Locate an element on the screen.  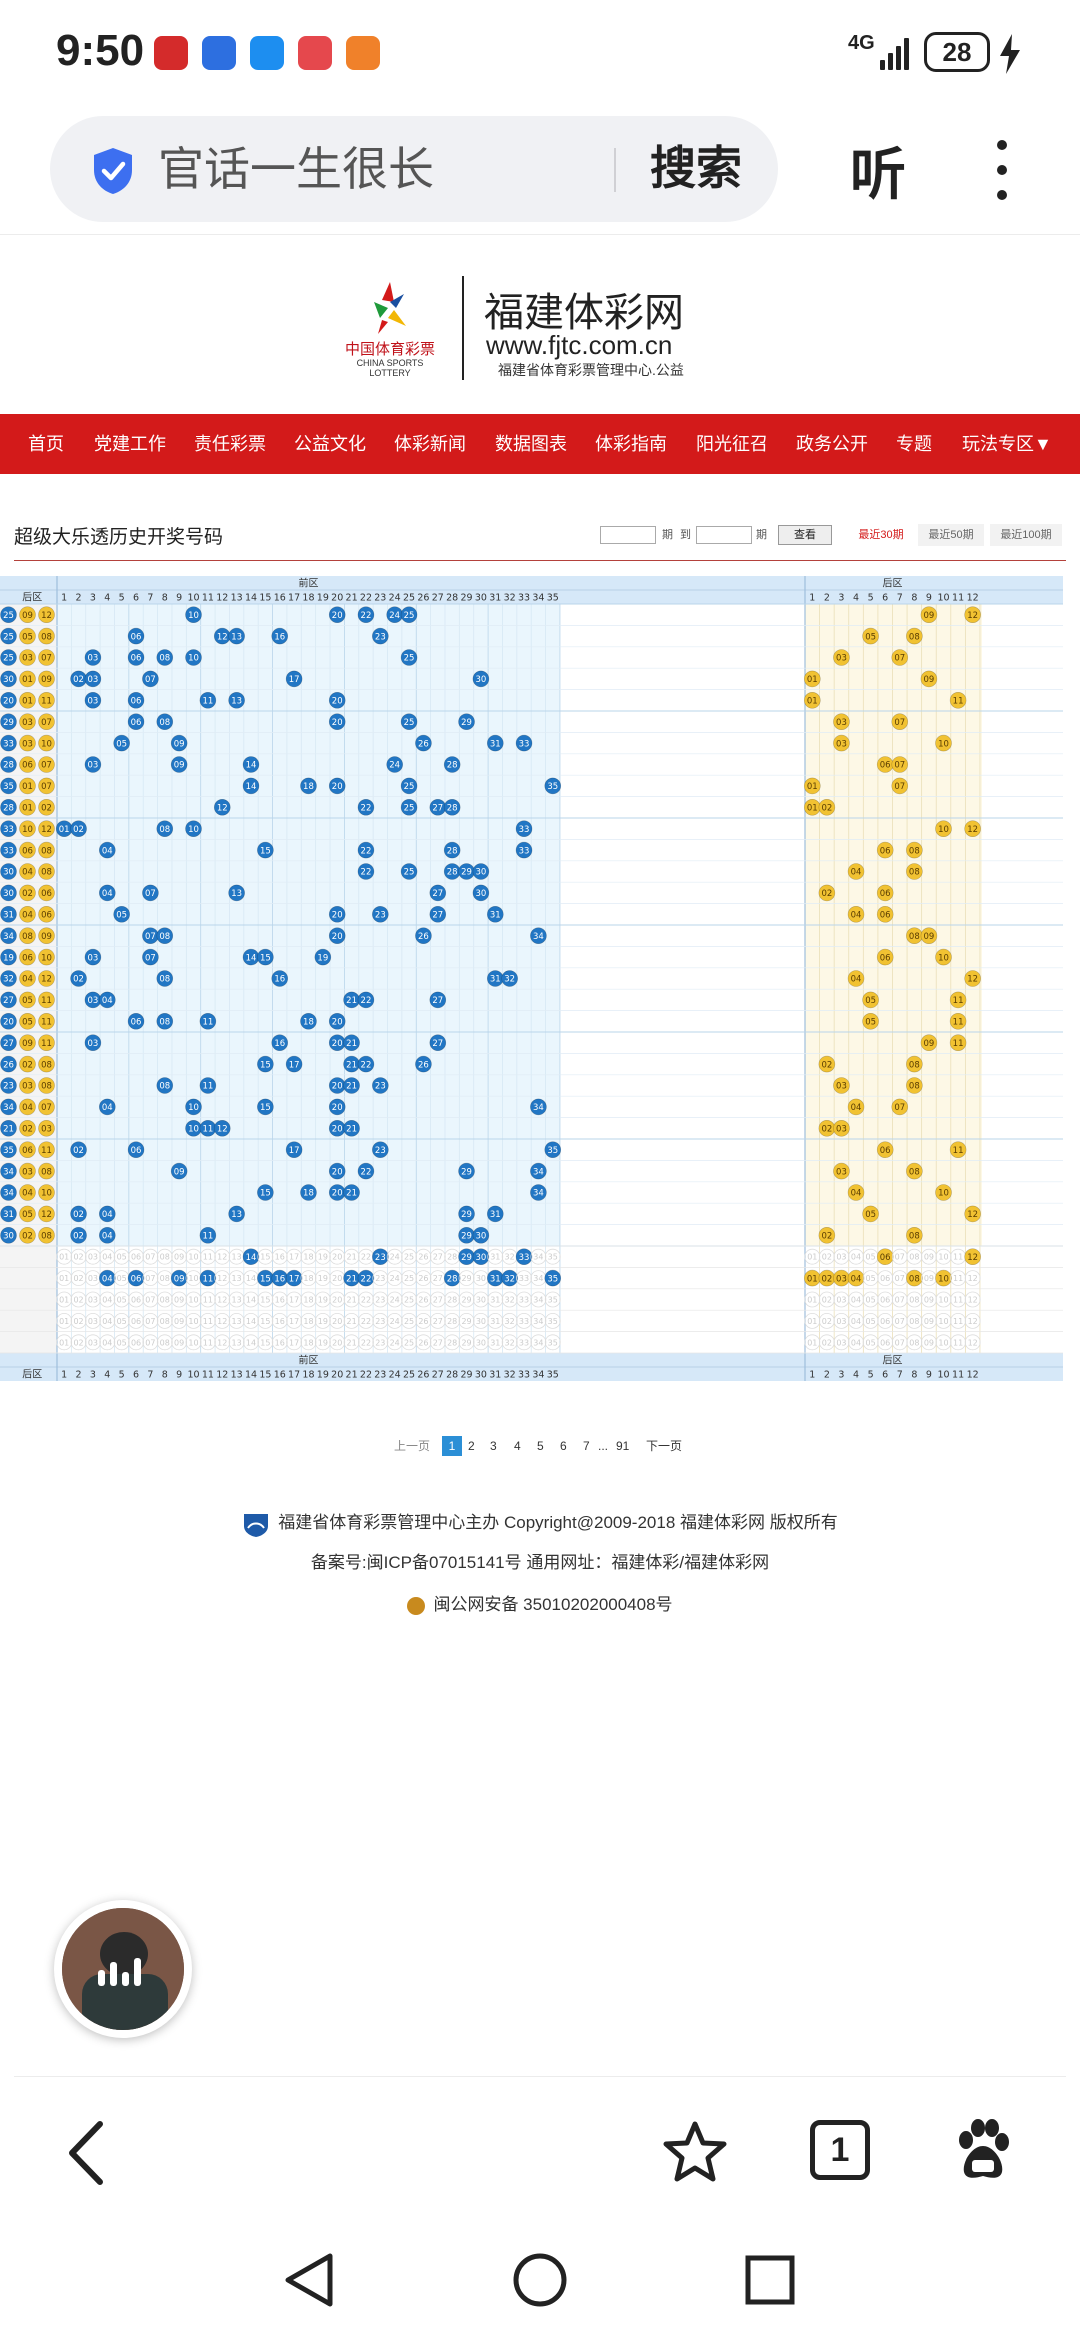
summary-front-ball-label: 17 is located at coordinates (294, 1279).